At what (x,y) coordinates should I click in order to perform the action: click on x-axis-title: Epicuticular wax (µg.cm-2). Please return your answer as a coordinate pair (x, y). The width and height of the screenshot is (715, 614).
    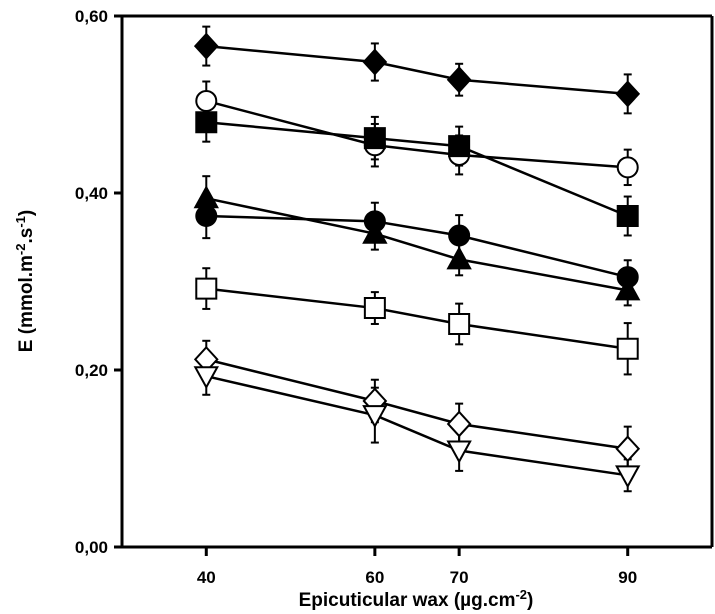
    Looking at the image, I should click on (416, 599).